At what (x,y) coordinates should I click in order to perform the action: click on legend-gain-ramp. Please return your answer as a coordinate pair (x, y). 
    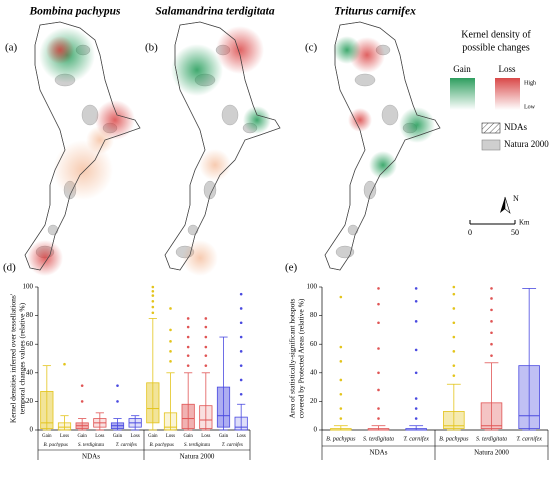
    Looking at the image, I should click on (462, 94).